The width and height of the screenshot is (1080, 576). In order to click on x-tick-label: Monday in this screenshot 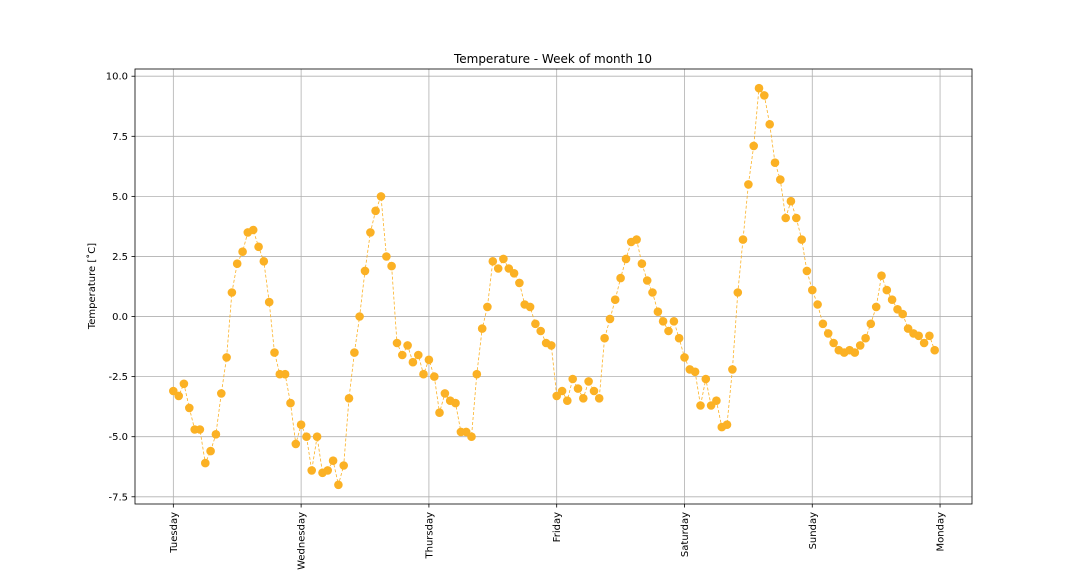, I will do `click(941, 532)`.